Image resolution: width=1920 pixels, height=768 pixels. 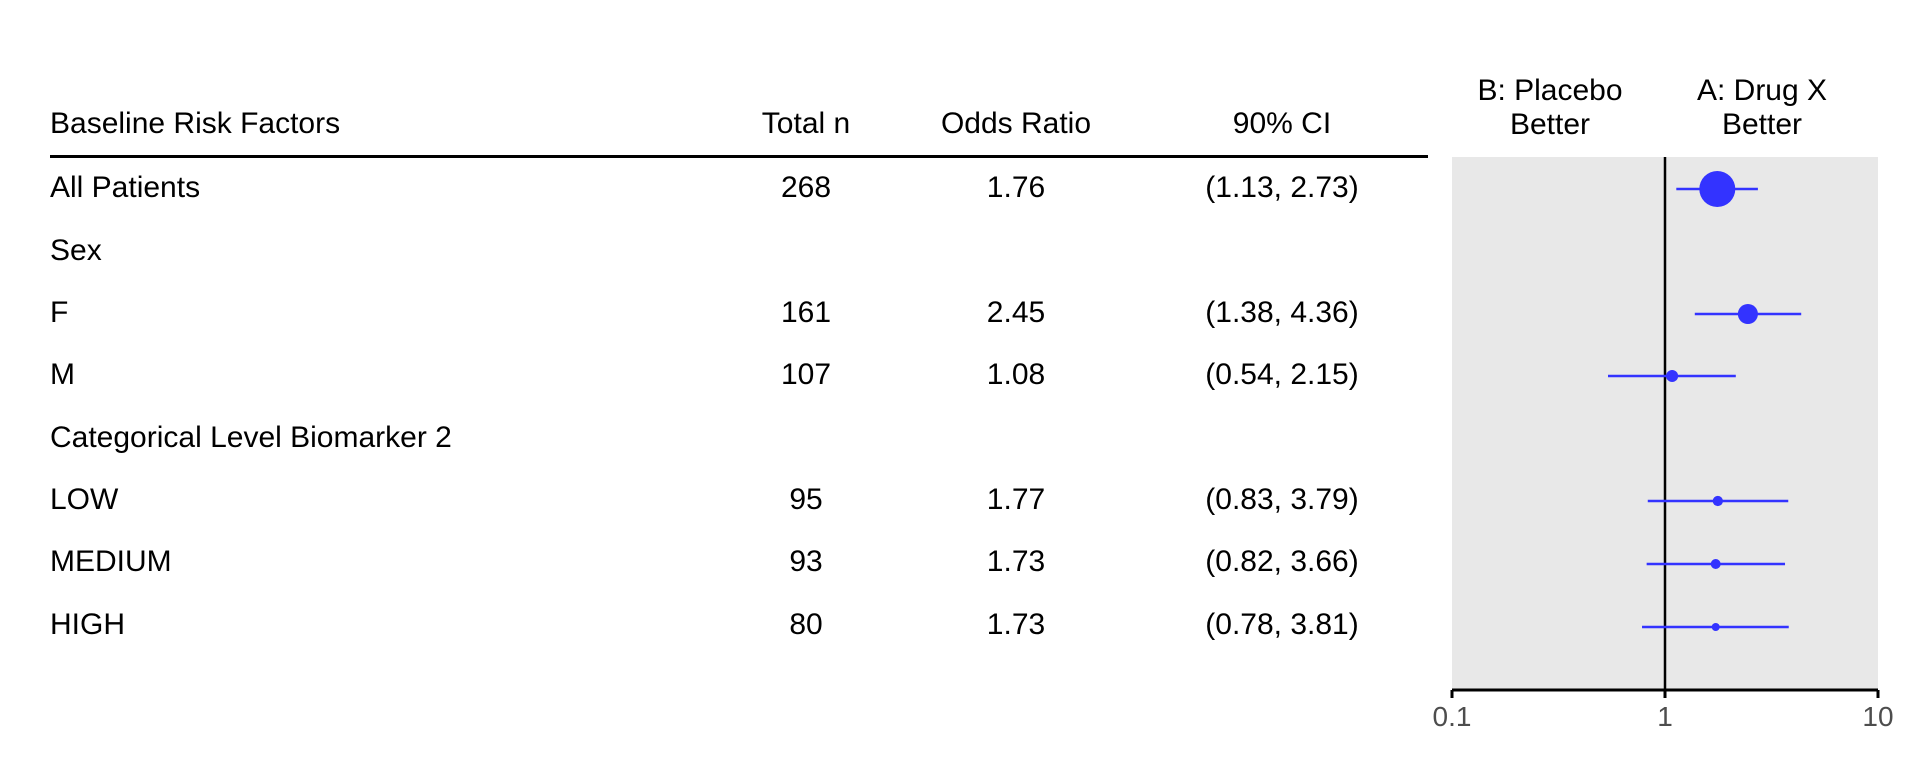 What do you see at coordinates (1016, 123) in the screenshot?
I see `header-odds-ratio: Odds Ratio` at bounding box center [1016, 123].